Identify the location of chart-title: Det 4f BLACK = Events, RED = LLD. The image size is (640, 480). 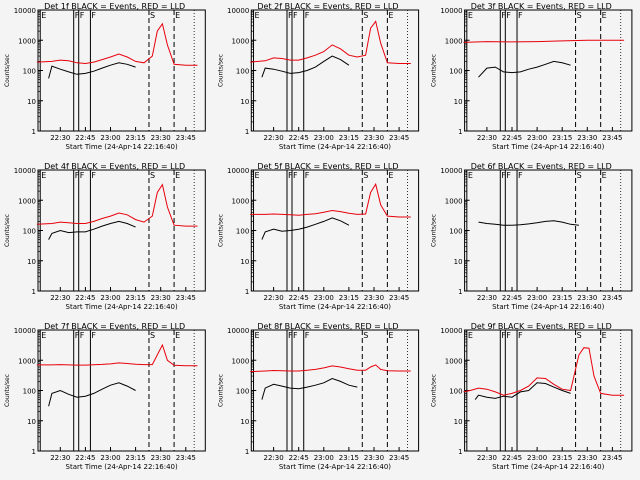
(114, 166).